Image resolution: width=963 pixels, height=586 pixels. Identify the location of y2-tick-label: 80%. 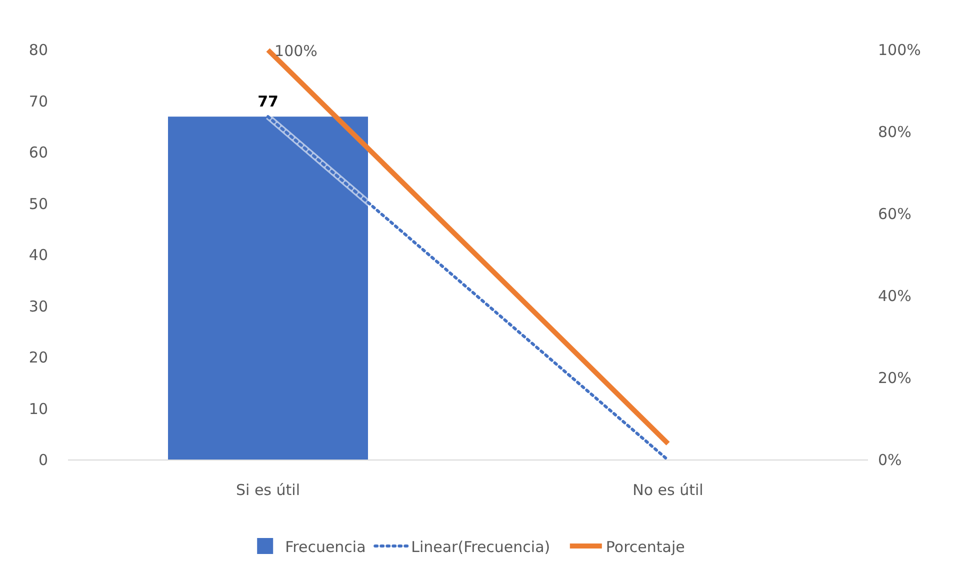
(895, 132).